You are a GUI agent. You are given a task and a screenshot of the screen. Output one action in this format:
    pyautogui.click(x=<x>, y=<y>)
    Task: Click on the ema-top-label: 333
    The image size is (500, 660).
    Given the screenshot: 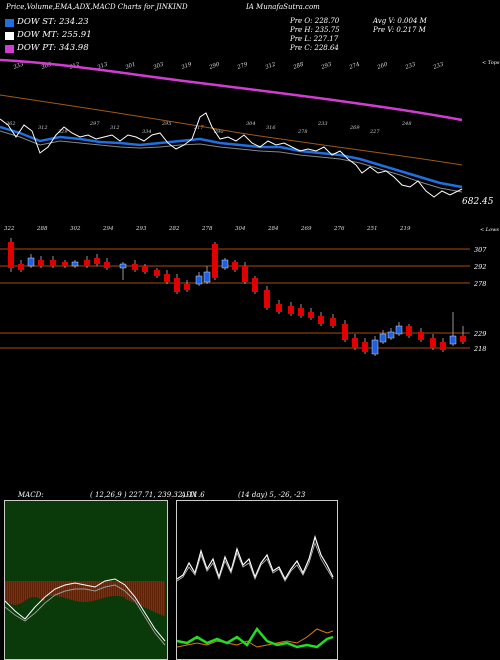 What is the action you would take?
    pyautogui.click(x=19, y=65)
    